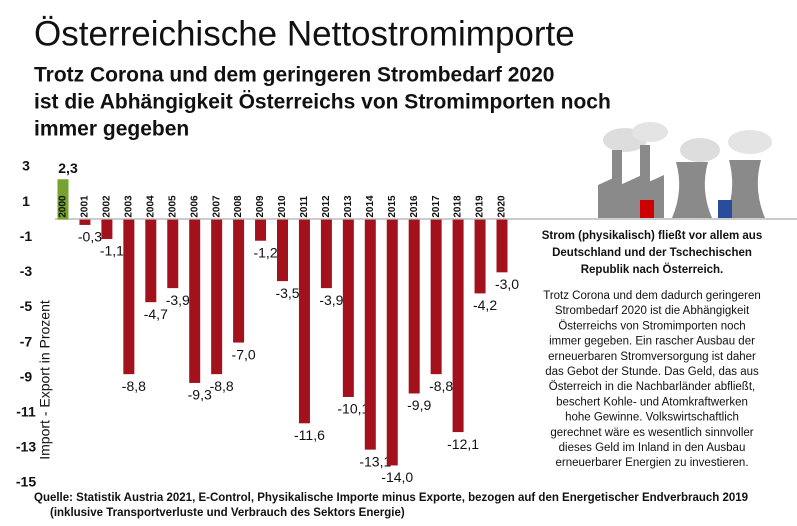 The width and height of the screenshot is (797, 526). What do you see at coordinates (652, 418) in the screenshot?
I see `note-text: hohe Gewinne. Volkswirtschaftlich` at bounding box center [652, 418].